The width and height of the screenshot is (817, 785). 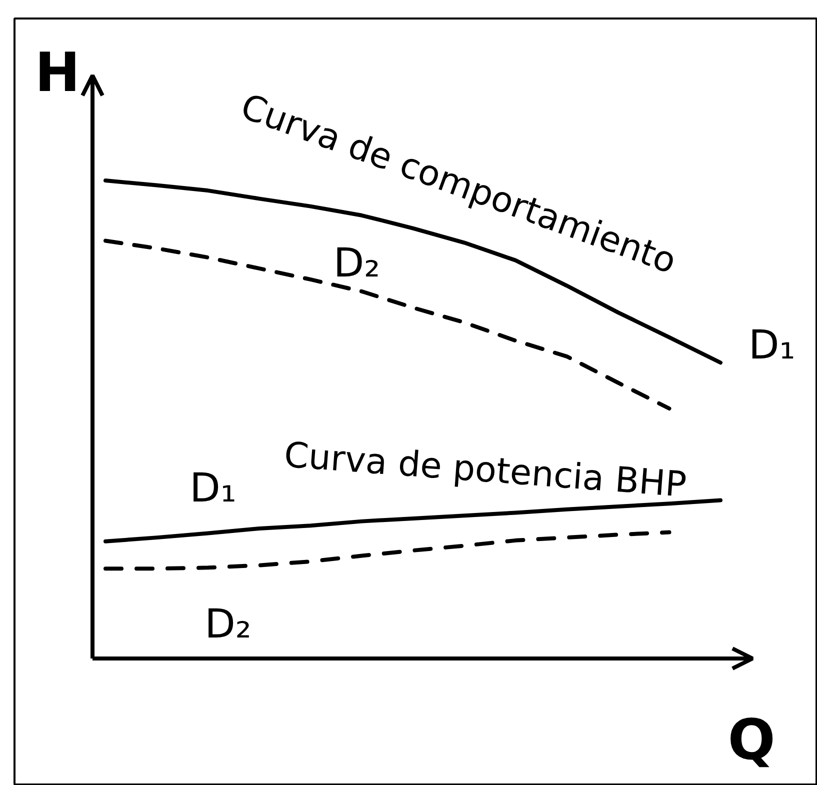 What do you see at coordinates (57, 72) in the screenshot?
I see `y-axis-title: H` at bounding box center [57, 72].